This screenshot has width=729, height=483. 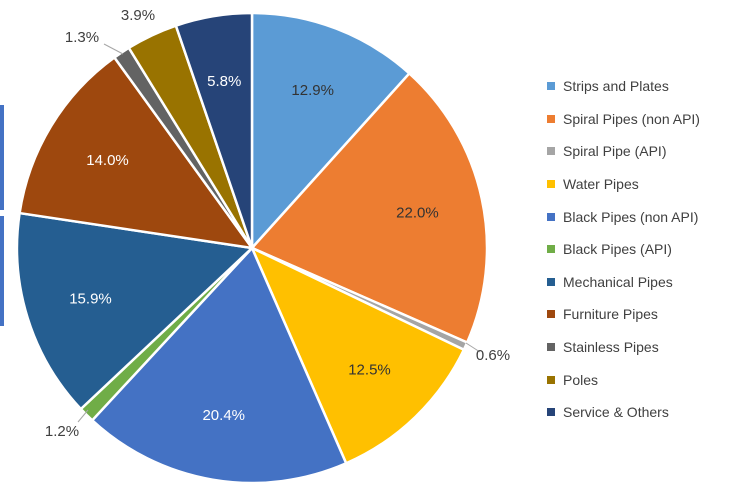 What do you see at coordinates (493, 355) in the screenshot?
I see `slice-label-spiral-pipe-api: 0.6%` at bounding box center [493, 355].